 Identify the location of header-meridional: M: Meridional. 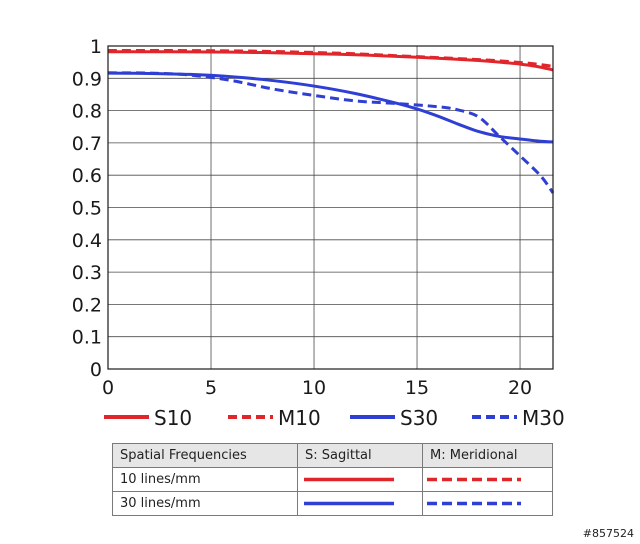
(487, 455).